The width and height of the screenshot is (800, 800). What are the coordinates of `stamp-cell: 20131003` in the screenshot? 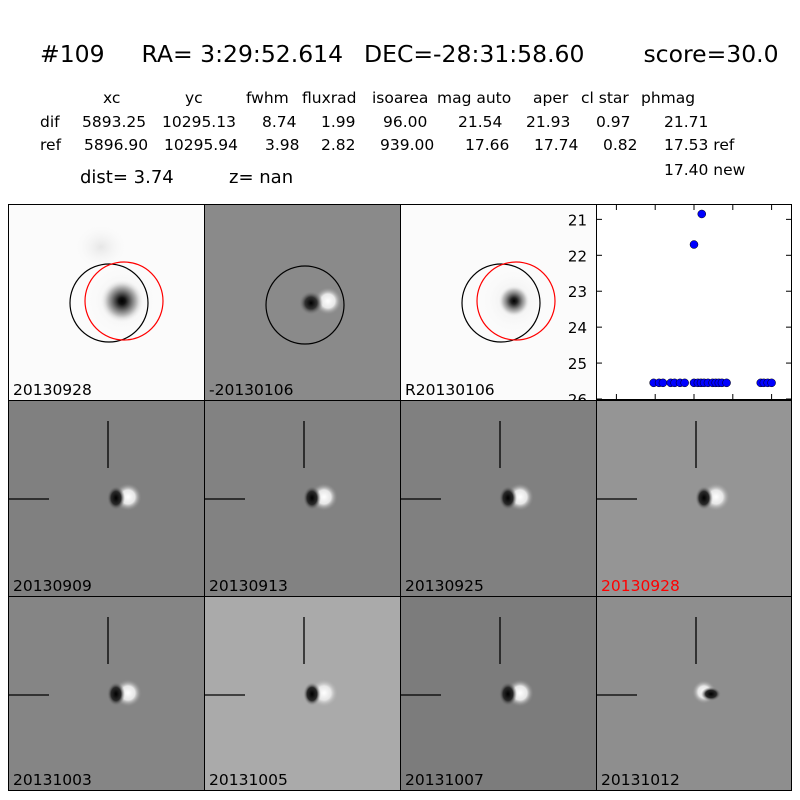 It's located at (106, 693).